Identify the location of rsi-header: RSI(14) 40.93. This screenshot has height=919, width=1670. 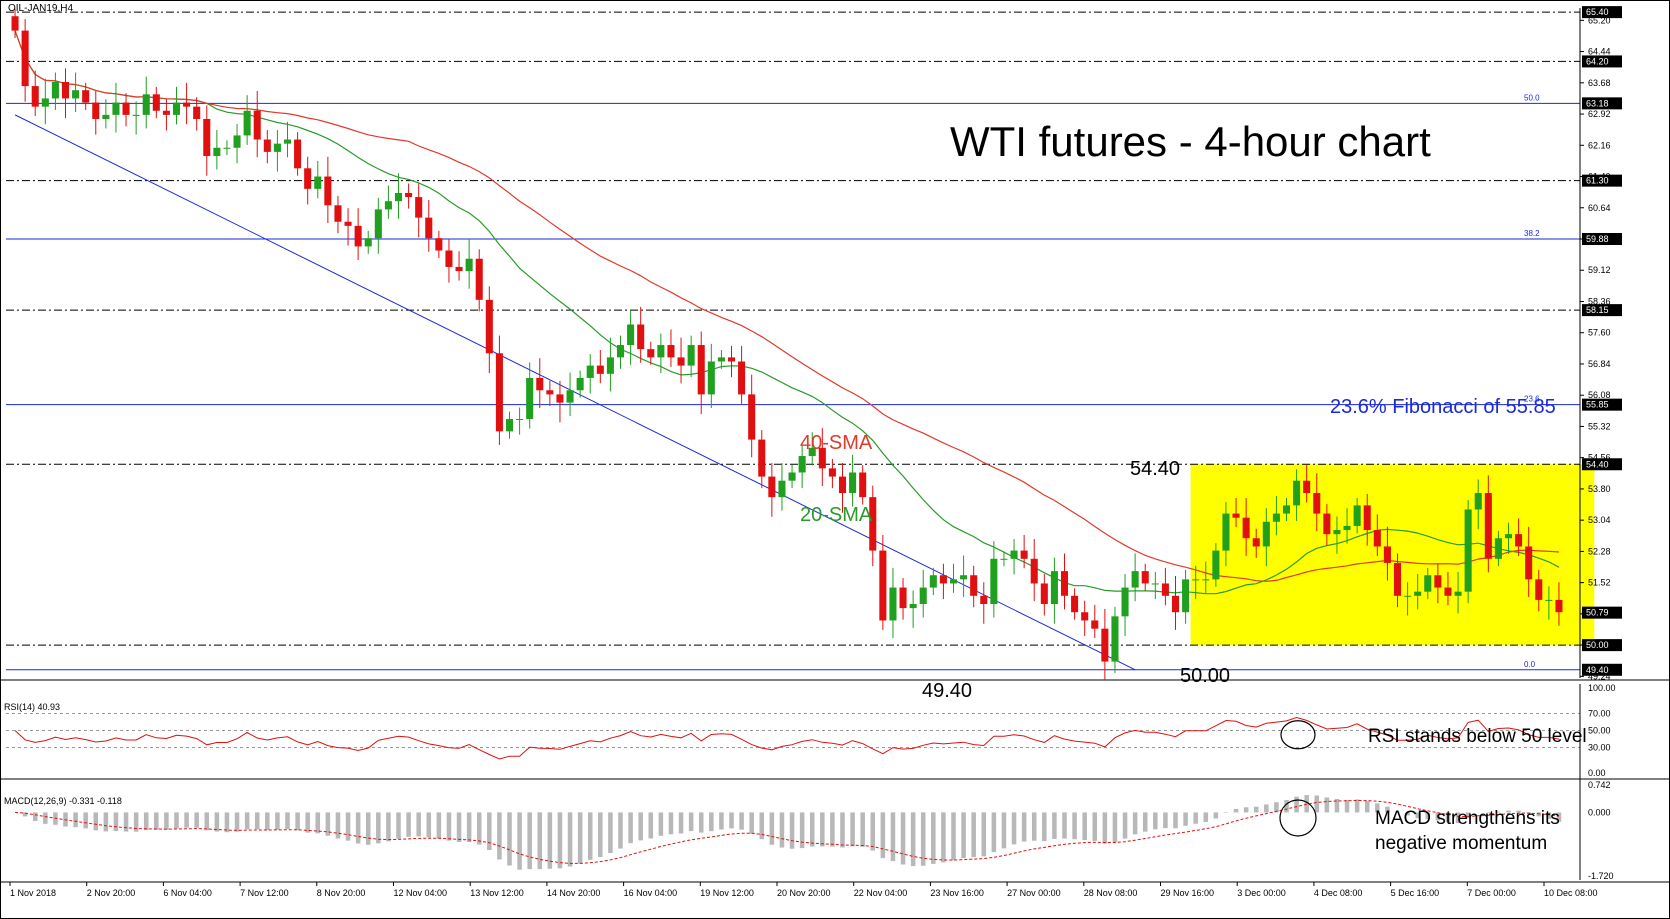
(32, 707).